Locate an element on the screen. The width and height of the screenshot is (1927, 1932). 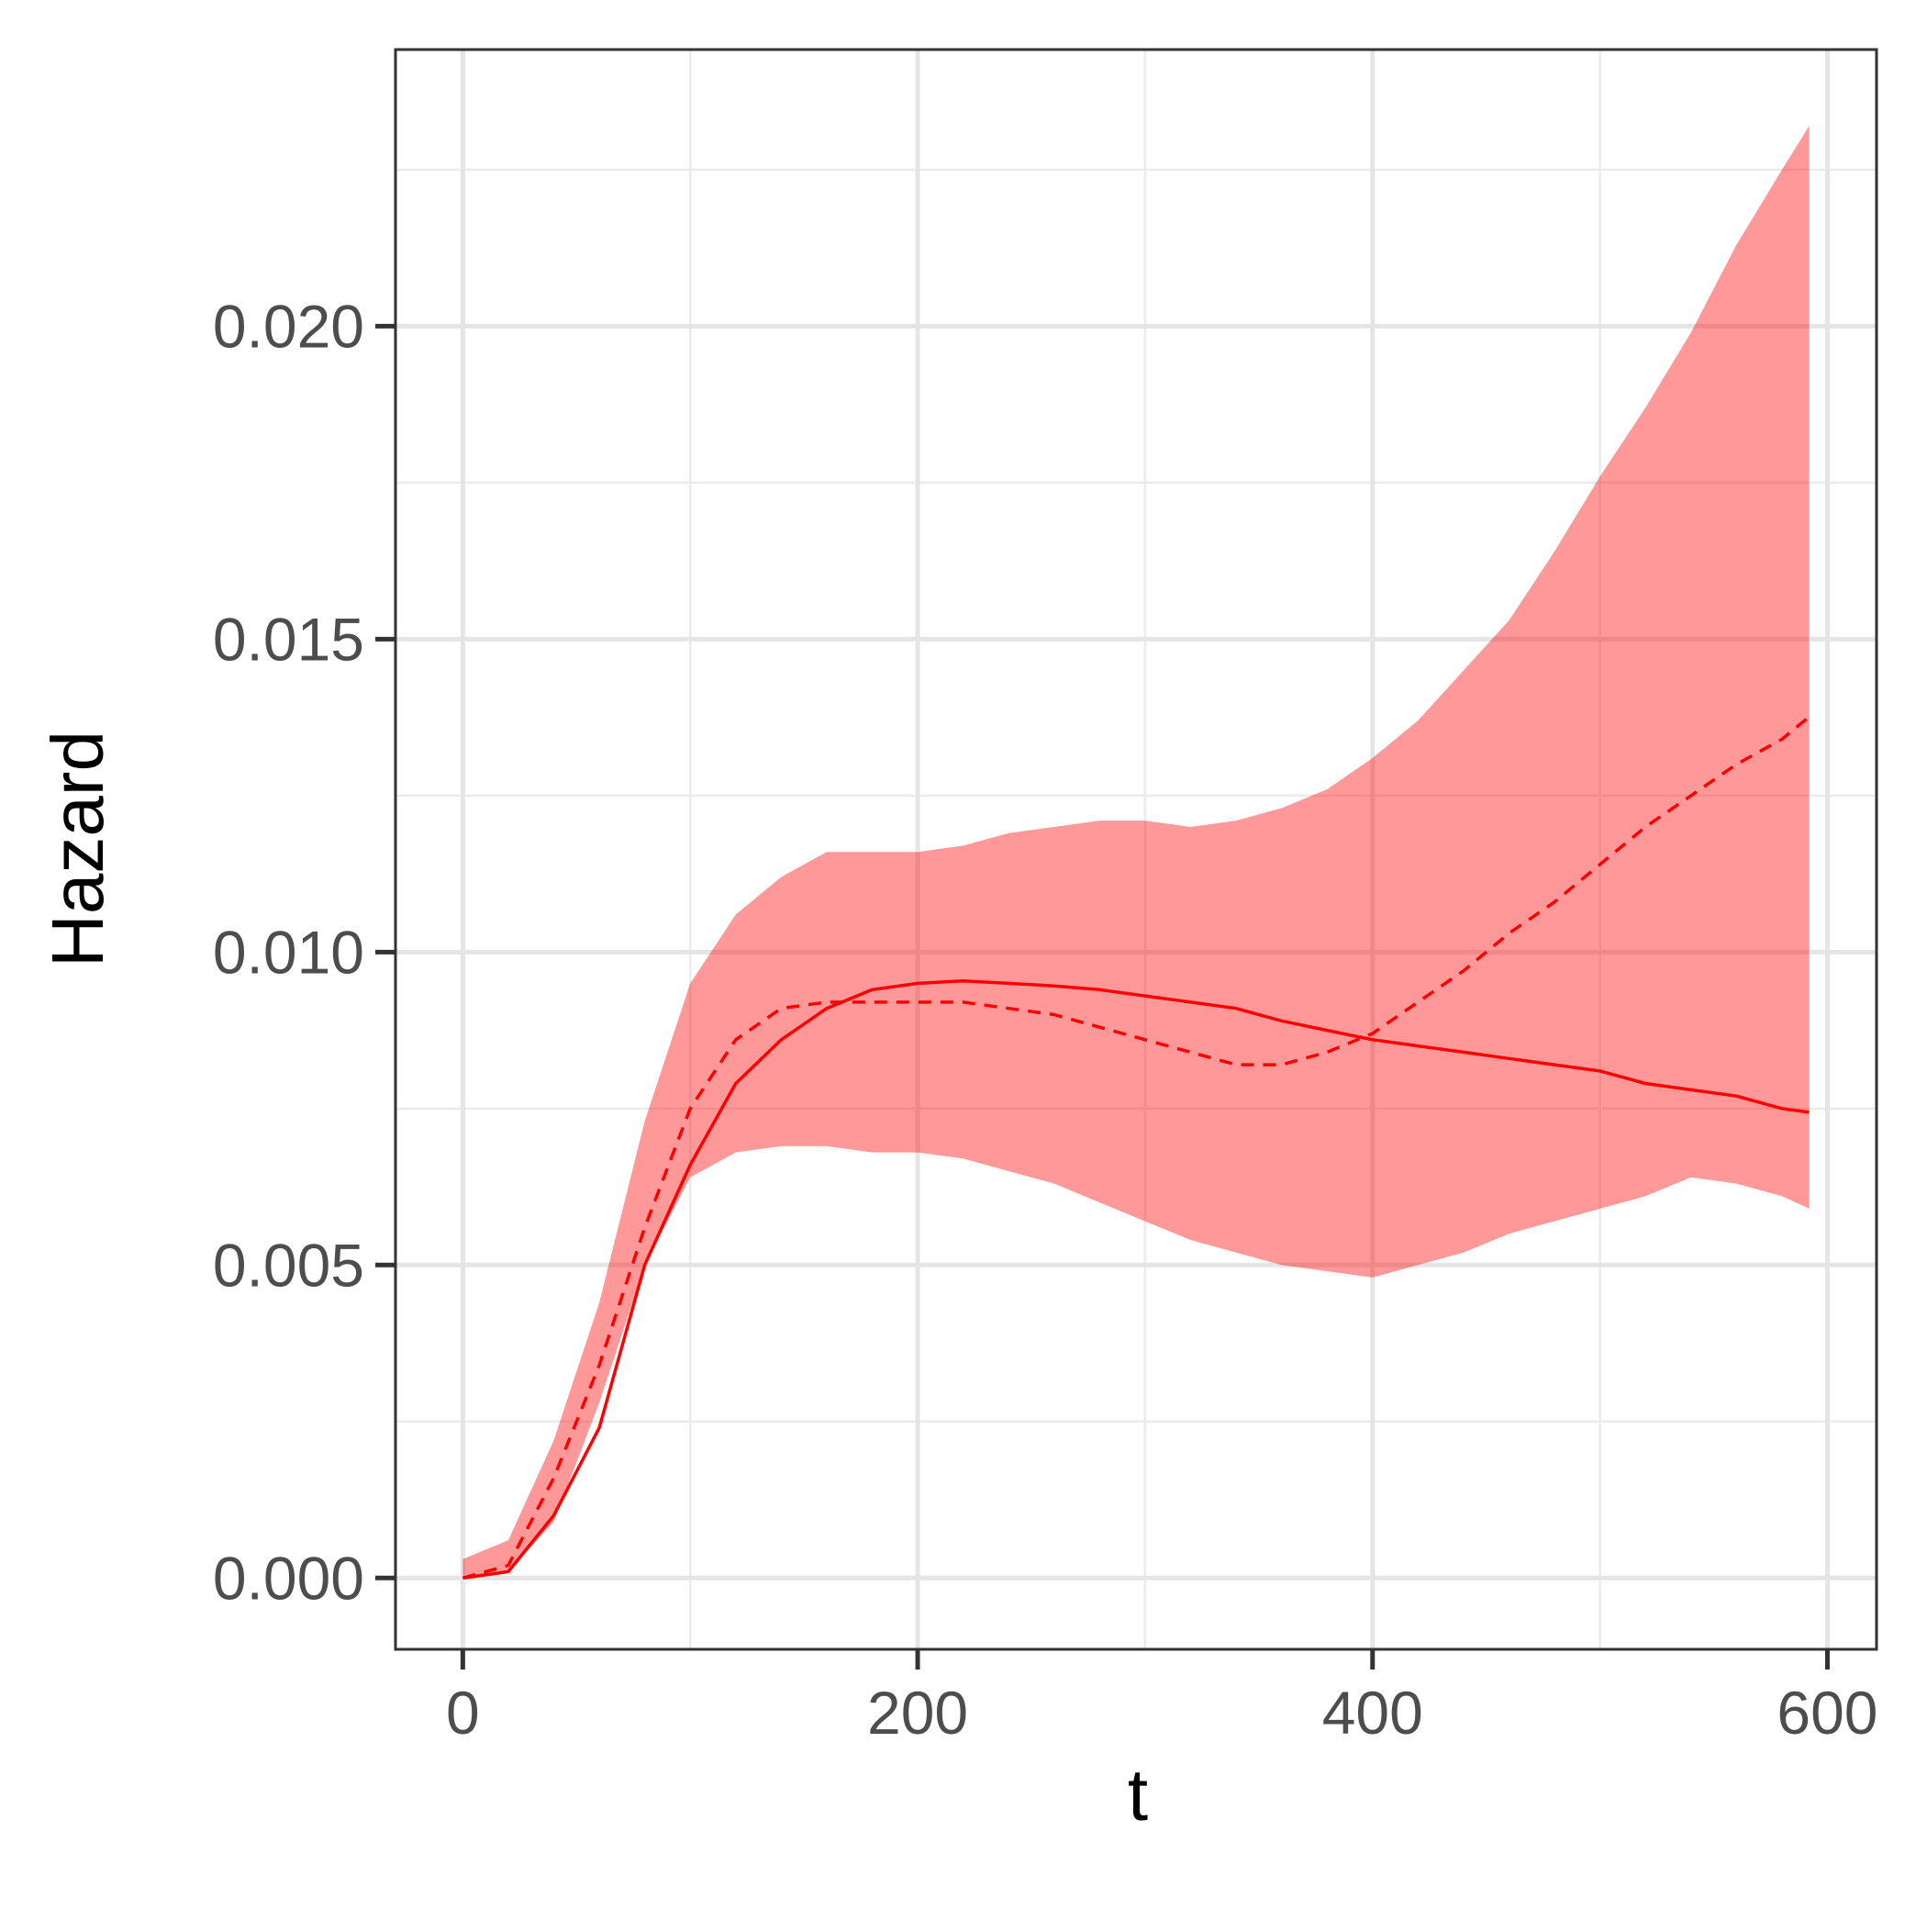
x-tick-label: 600 is located at coordinates (1827, 1713).